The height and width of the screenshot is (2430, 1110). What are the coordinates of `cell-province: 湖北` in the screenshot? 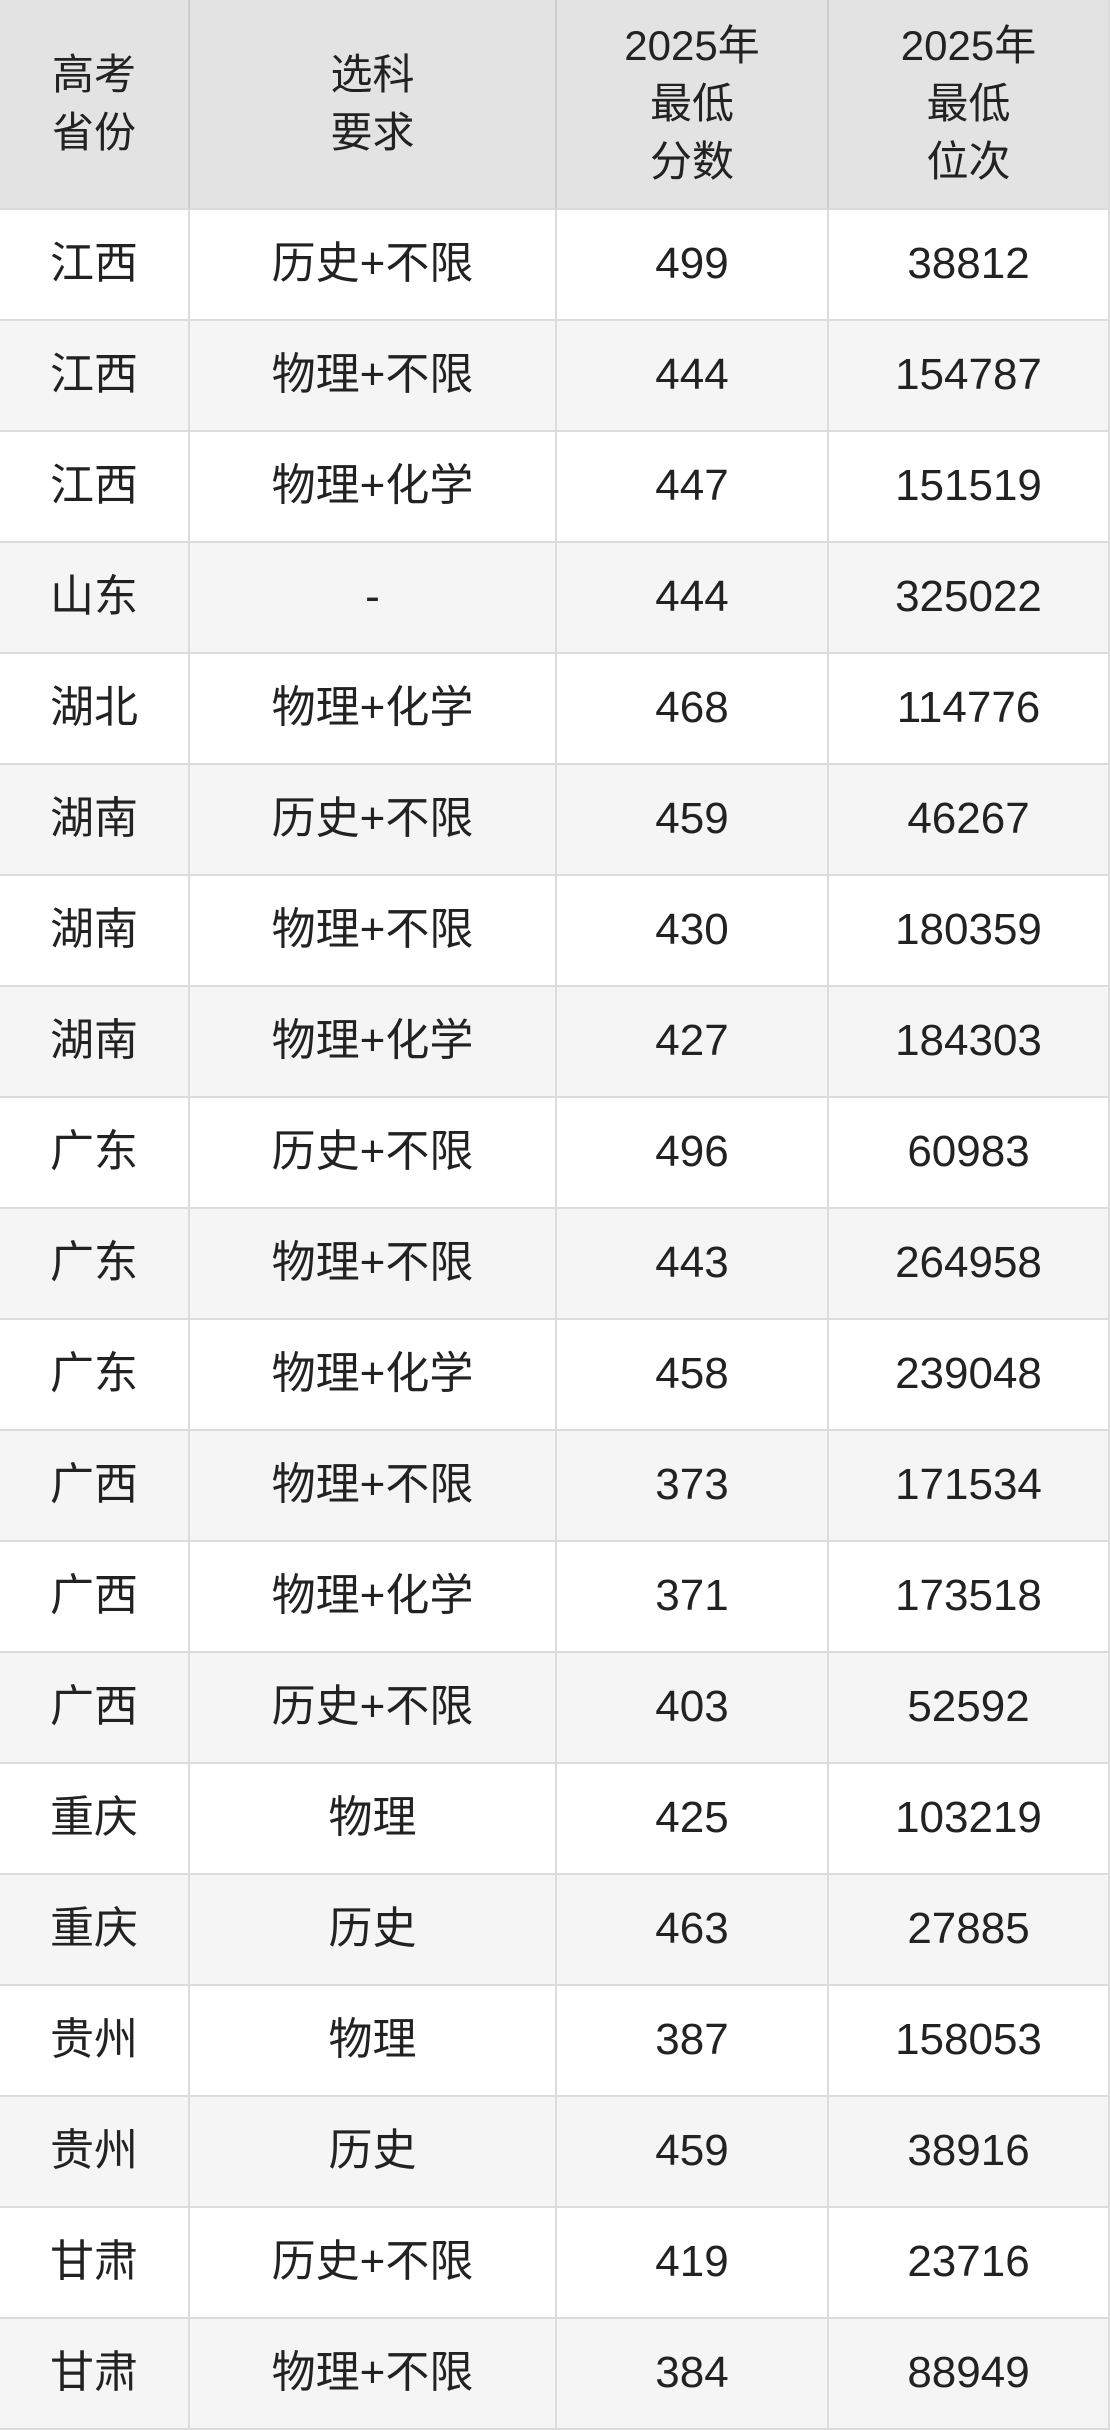 It's located at (95, 709).